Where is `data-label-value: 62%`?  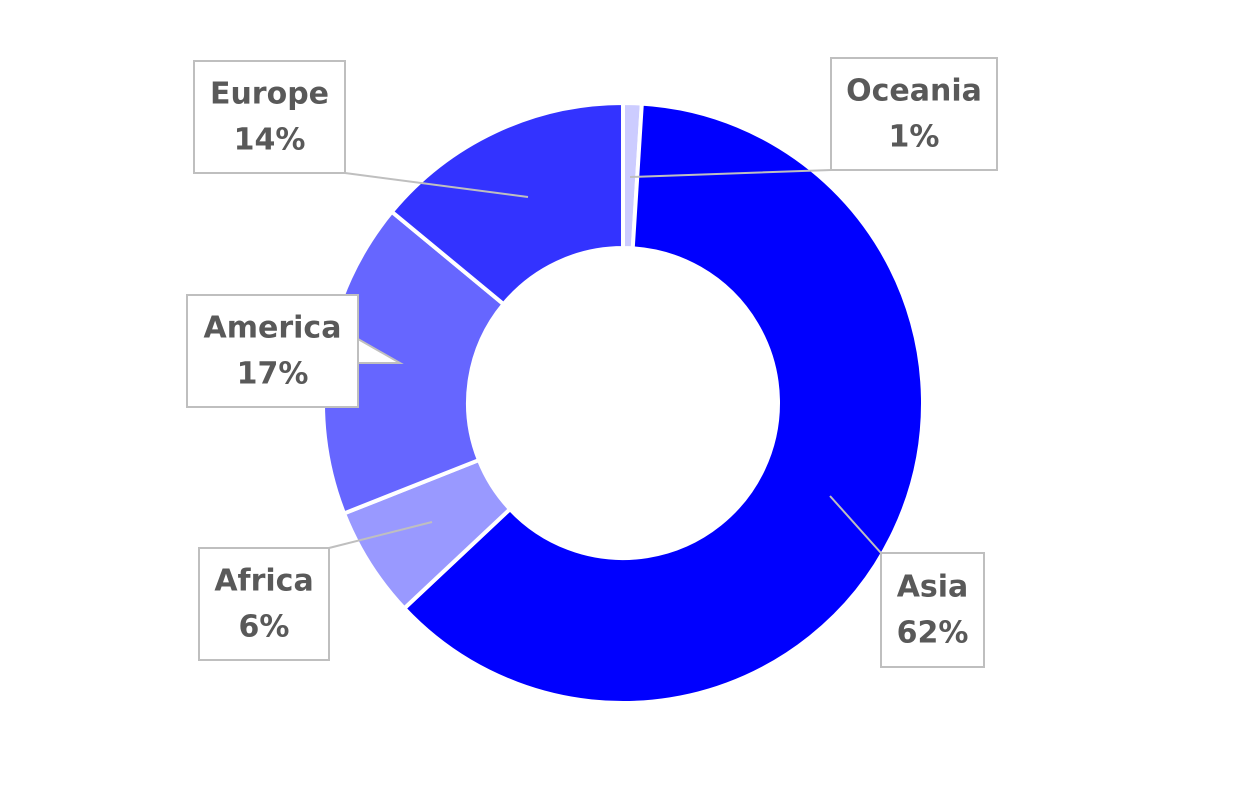
data-label-value: 62% is located at coordinates (933, 633).